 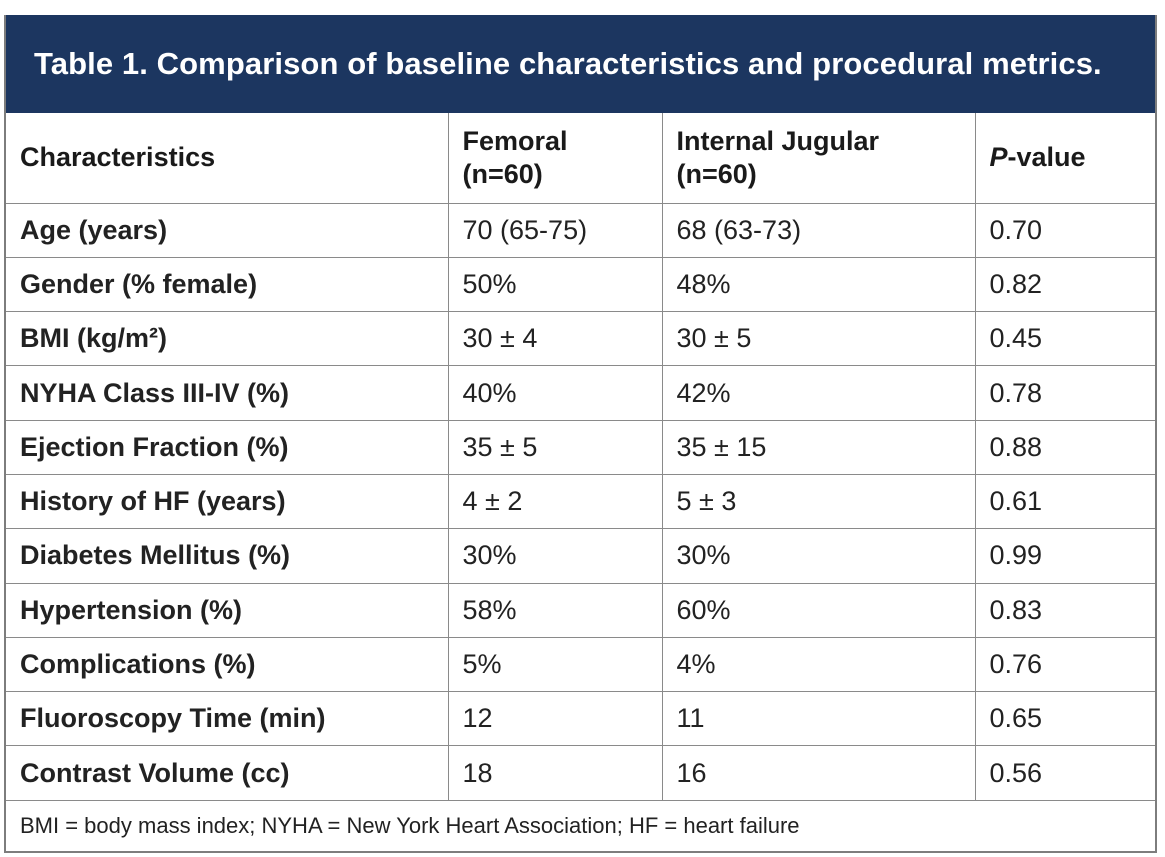 What do you see at coordinates (819, 339) in the screenshot?
I see `jugular-value: 30 ± 5` at bounding box center [819, 339].